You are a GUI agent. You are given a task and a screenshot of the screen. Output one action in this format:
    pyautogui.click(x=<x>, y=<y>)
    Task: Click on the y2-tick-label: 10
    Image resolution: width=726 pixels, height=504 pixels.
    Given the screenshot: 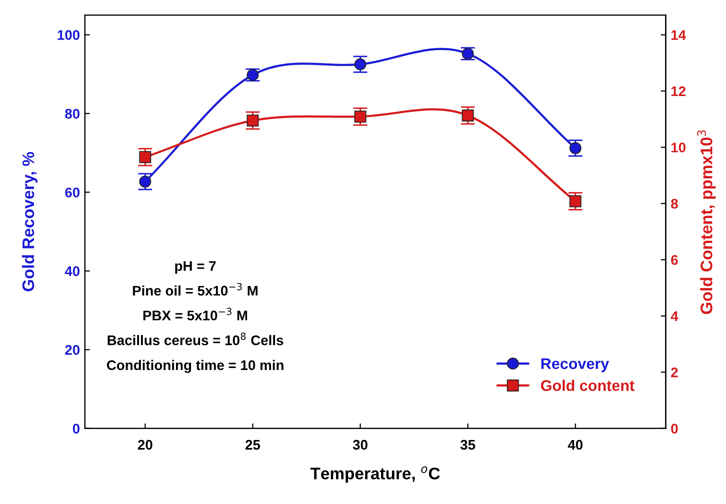 What is the action you would take?
    pyautogui.click(x=678, y=147)
    